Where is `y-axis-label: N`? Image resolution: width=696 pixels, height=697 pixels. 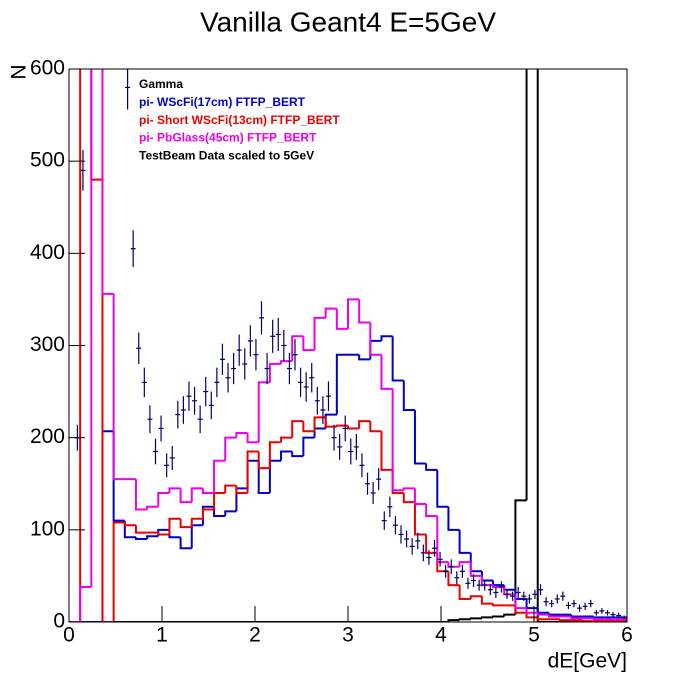
y-axis-label: N is located at coordinates (19, 71).